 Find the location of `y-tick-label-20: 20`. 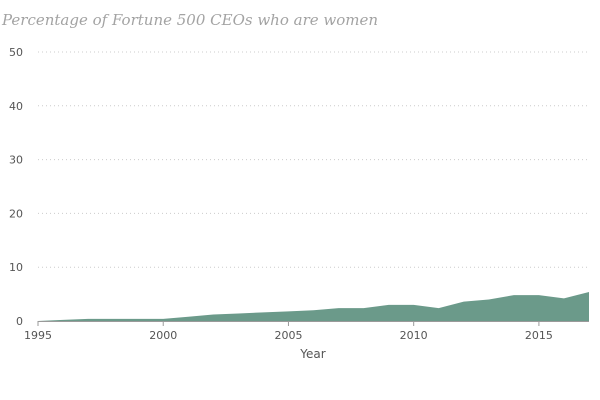

y-tick-label-20: 20 is located at coordinates (16, 213).